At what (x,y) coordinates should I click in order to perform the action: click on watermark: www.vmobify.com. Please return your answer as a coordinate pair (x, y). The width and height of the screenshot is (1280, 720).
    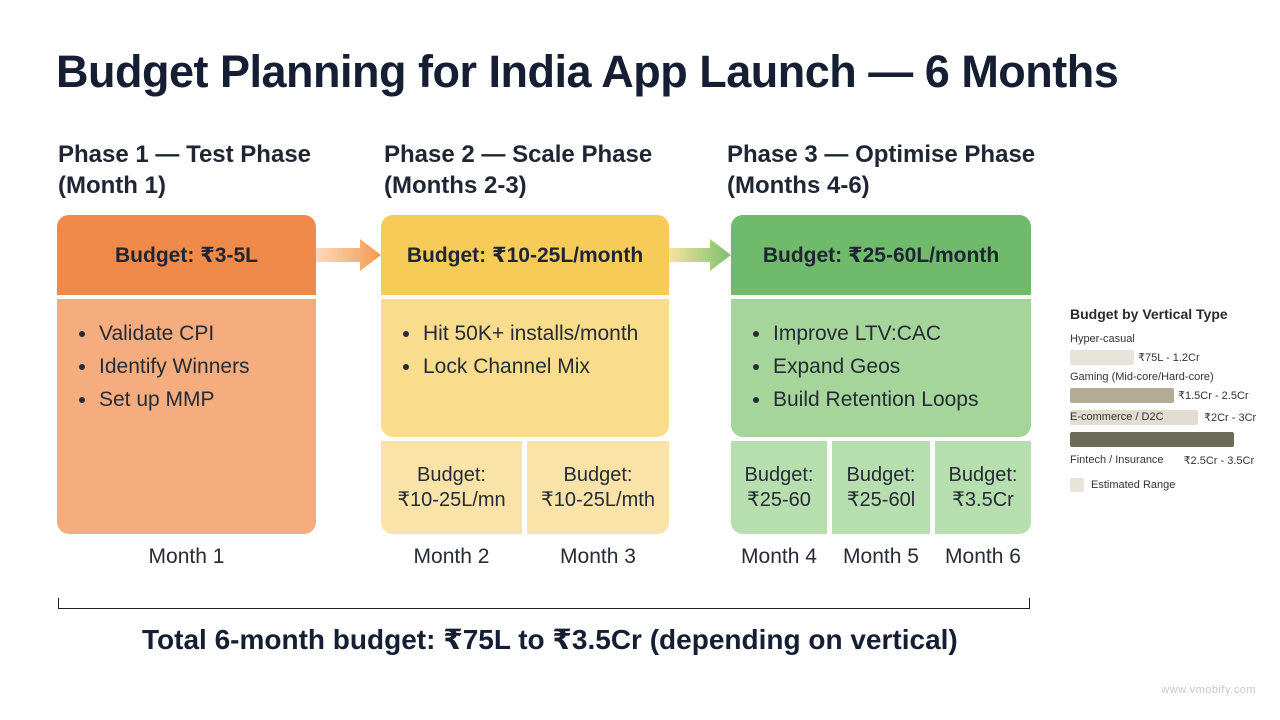
    Looking at the image, I should click on (1208, 690).